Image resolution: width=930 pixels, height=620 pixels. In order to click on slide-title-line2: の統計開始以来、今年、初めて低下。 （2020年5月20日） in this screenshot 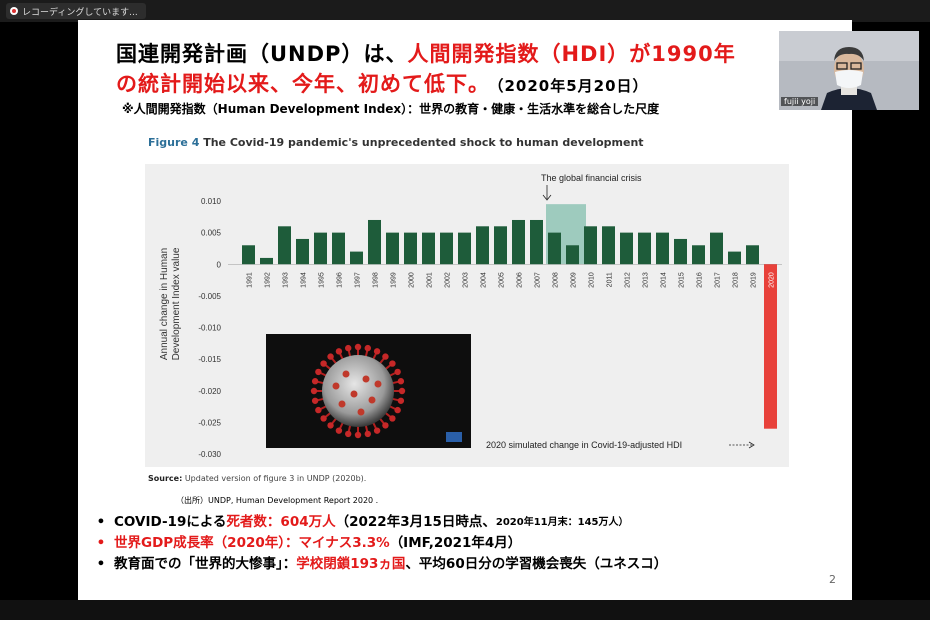, I will do `click(382, 83)`.